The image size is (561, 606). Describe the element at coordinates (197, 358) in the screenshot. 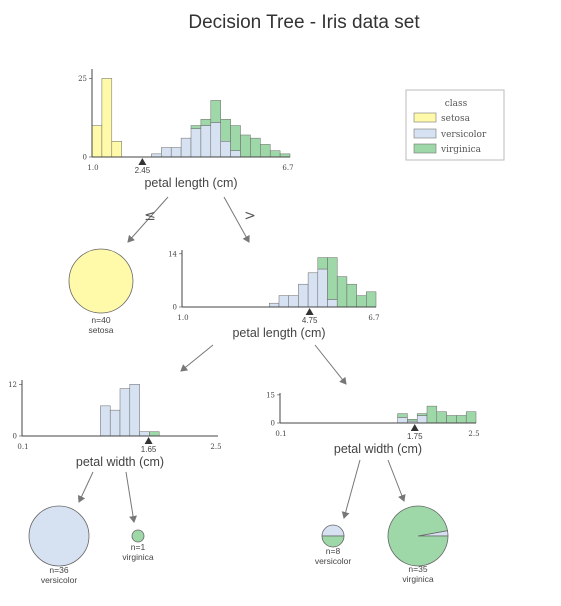

I see `edge-node2-left` at that location.